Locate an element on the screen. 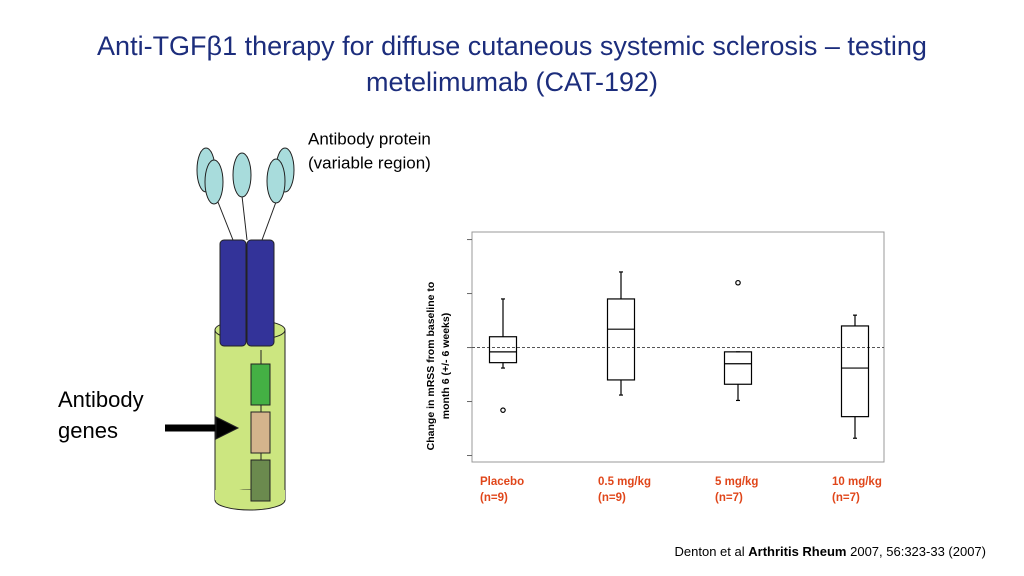 The image size is (1024, 576). genes-label: Antibody is located at coordinates (101, 399).